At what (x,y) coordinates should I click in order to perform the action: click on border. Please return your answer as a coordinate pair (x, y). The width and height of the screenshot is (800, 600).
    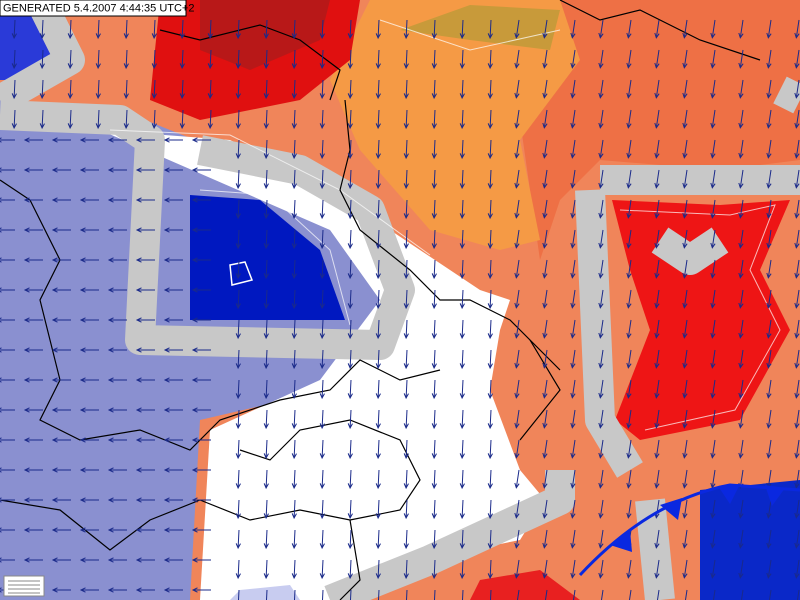
    Looking at the image, I should click on (450, 235).